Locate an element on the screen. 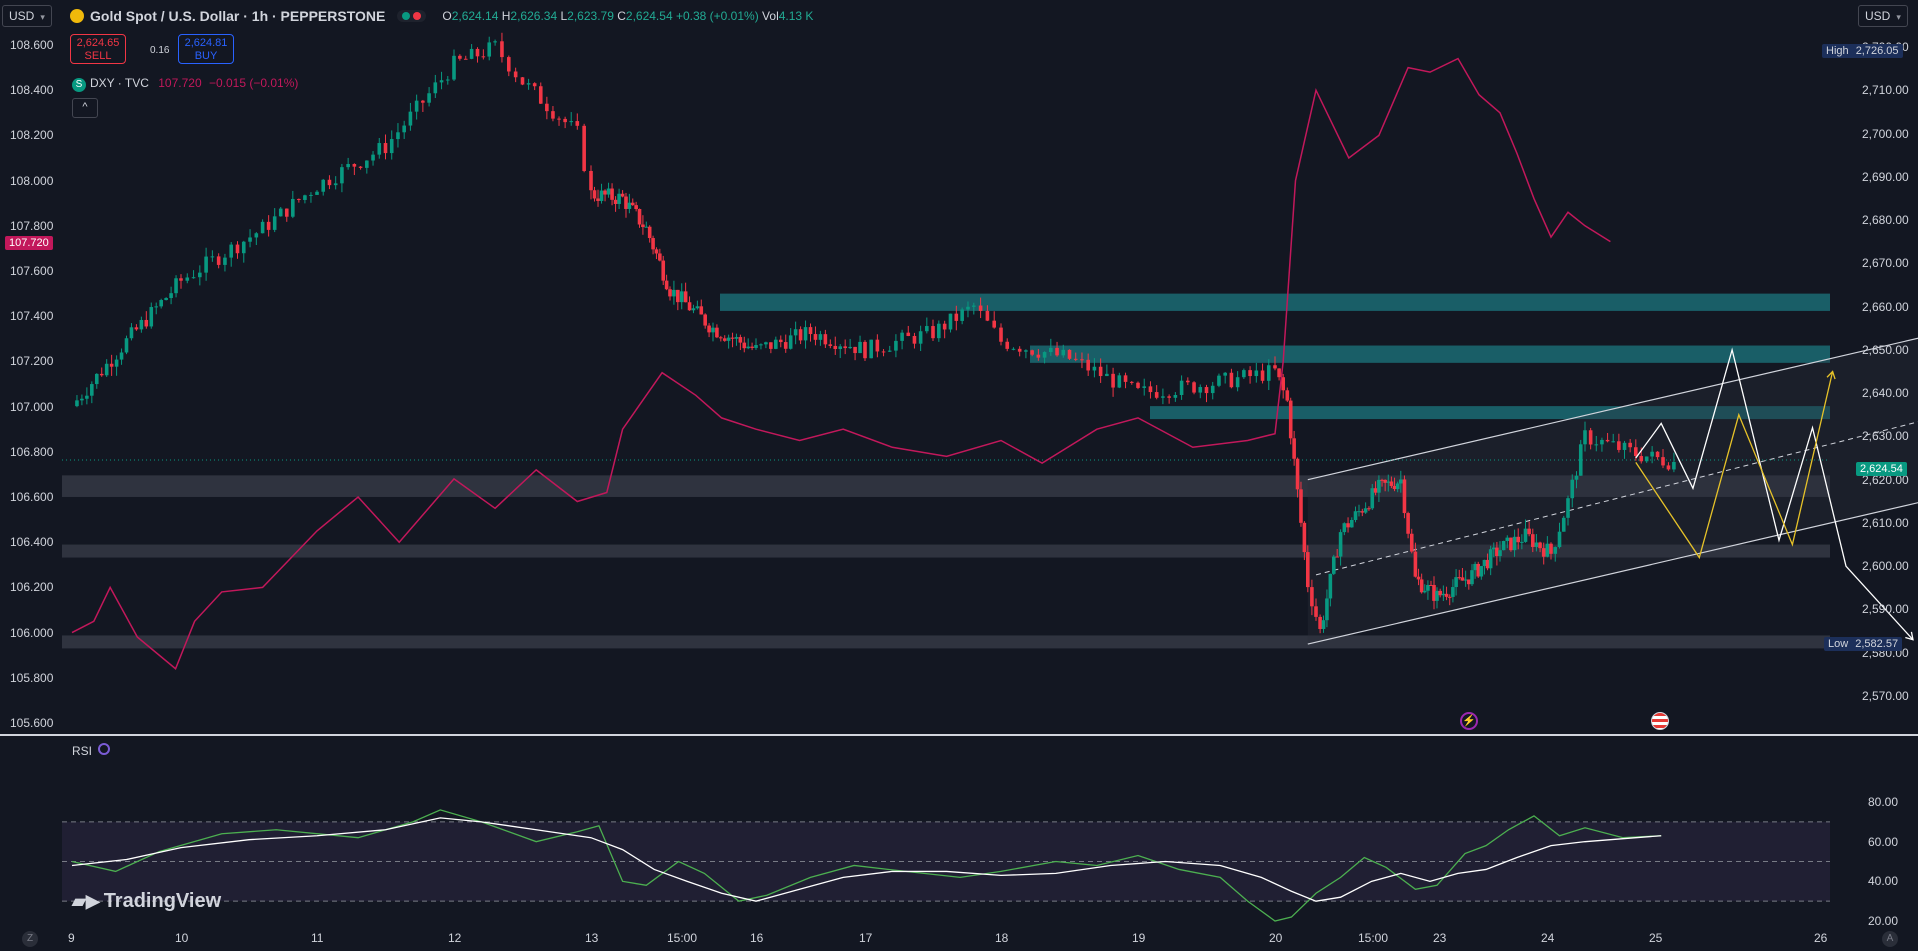 This screenshot has height=951, width=1918. collapse-legend-button: ^ is located at coordinates (85, 108).